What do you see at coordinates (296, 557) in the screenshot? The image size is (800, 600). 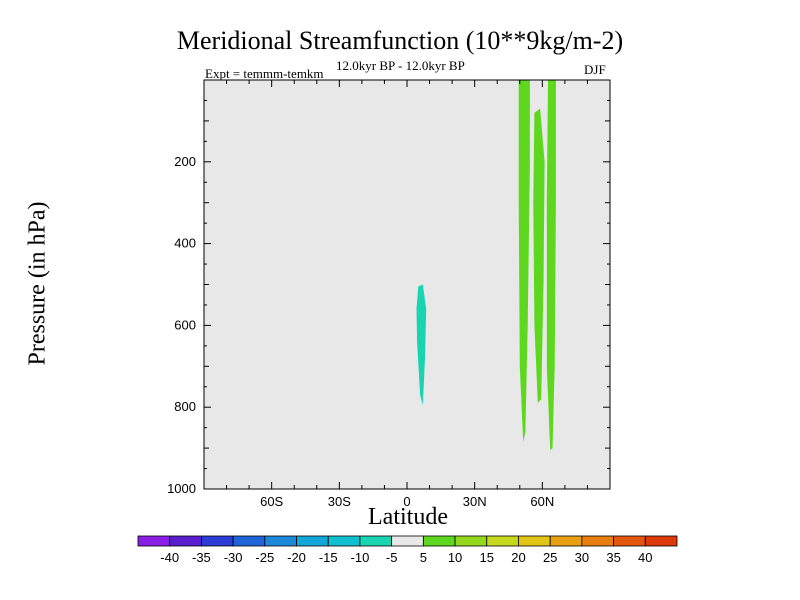 I see `colorbar-label: -20` at bounding box center [296, 557].